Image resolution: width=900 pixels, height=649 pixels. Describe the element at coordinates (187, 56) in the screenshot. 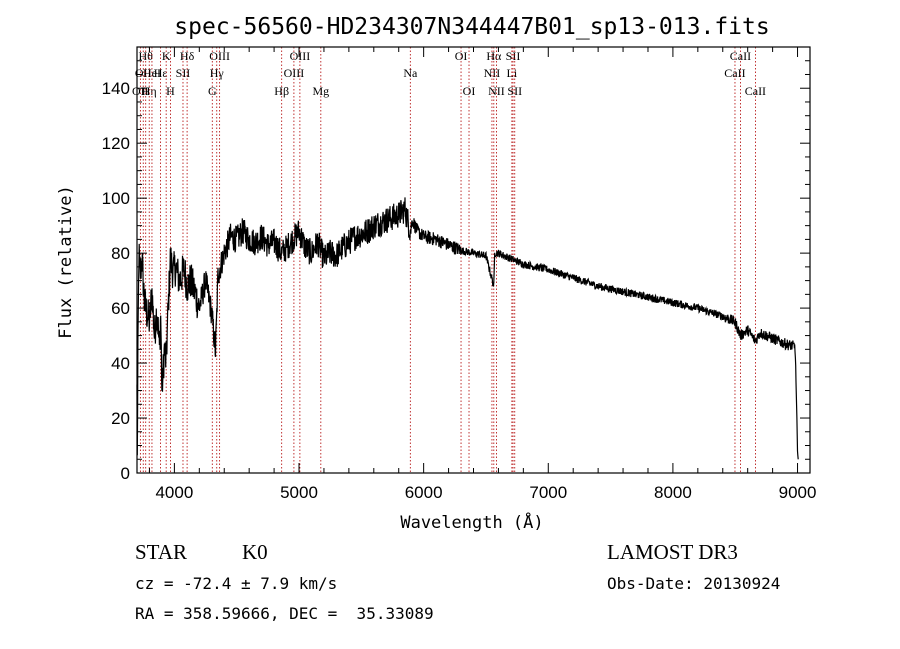

I see `marker-label: Hδ` at that location.